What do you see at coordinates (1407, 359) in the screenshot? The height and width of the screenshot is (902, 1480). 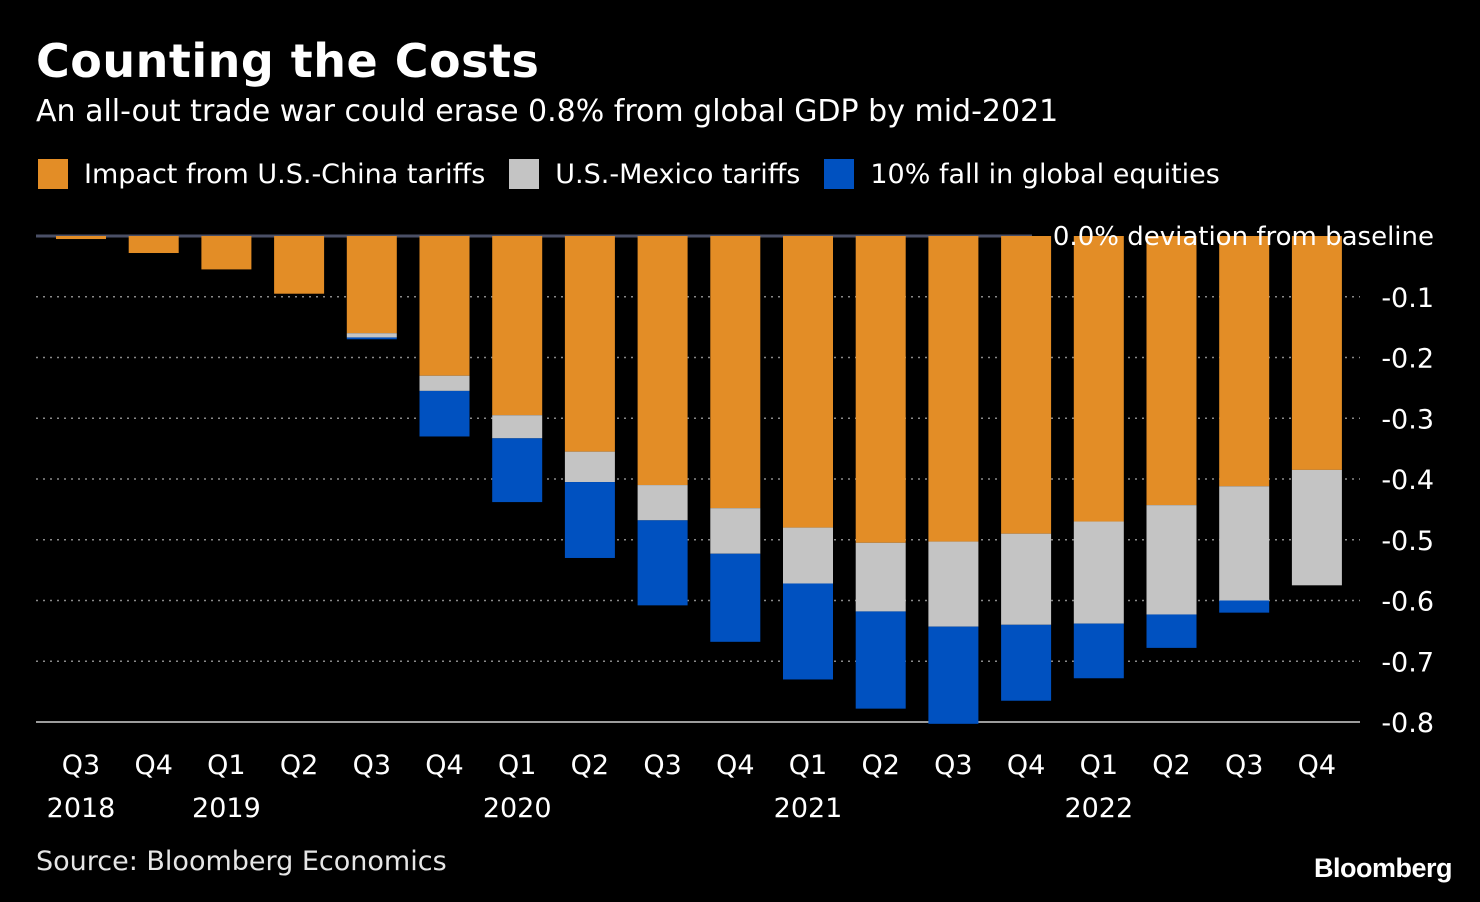 I see `y-tick-label: -0.2` at bounding box center [1407, 359].